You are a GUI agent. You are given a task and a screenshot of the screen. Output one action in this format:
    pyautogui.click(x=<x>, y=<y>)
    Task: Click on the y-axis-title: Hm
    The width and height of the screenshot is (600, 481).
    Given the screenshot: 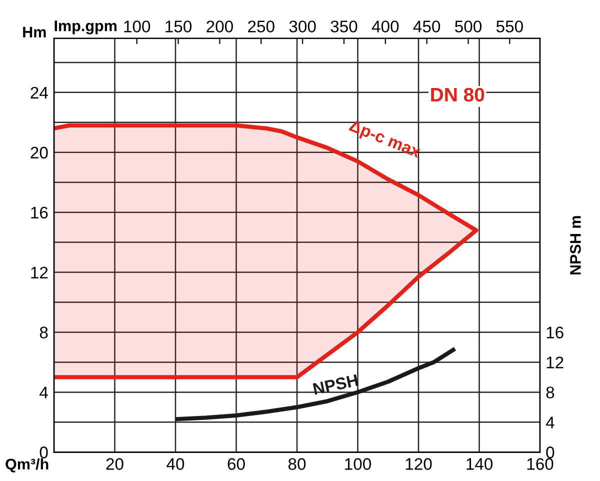 What is the action you would take?
    pyautogui.click(x=34, y=32)
    